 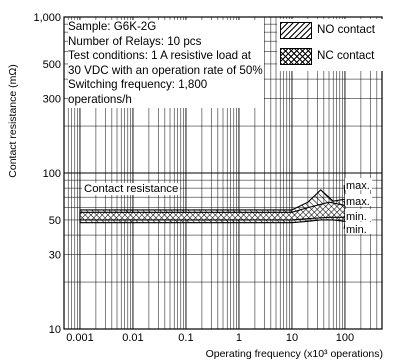 I want to click on y-tick-label: 50, so click(x=55, y=221).